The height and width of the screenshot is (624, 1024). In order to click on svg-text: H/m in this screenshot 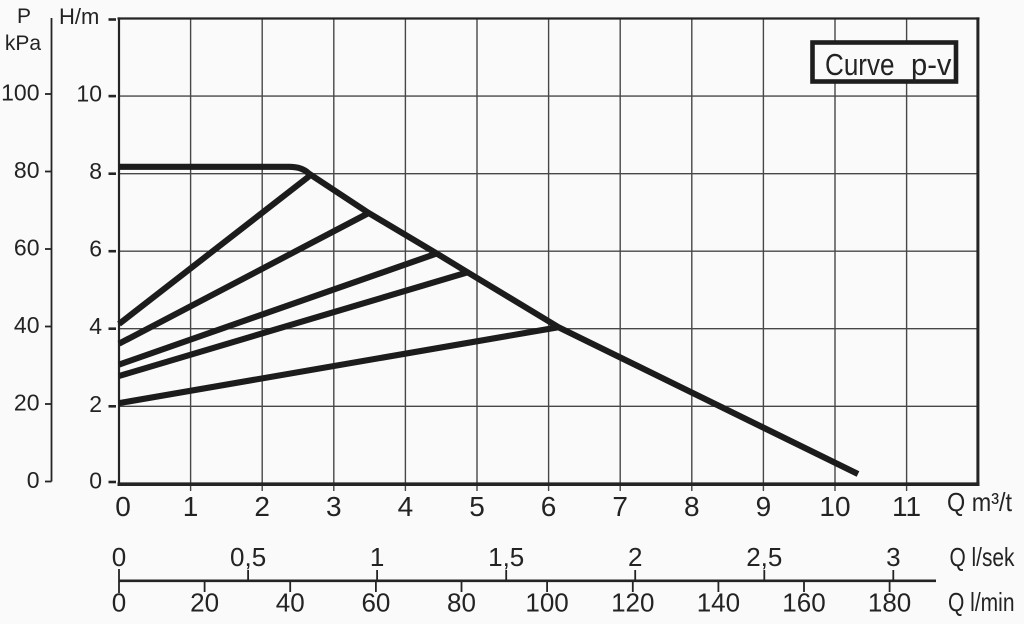, I will do `click(79, 16)`.